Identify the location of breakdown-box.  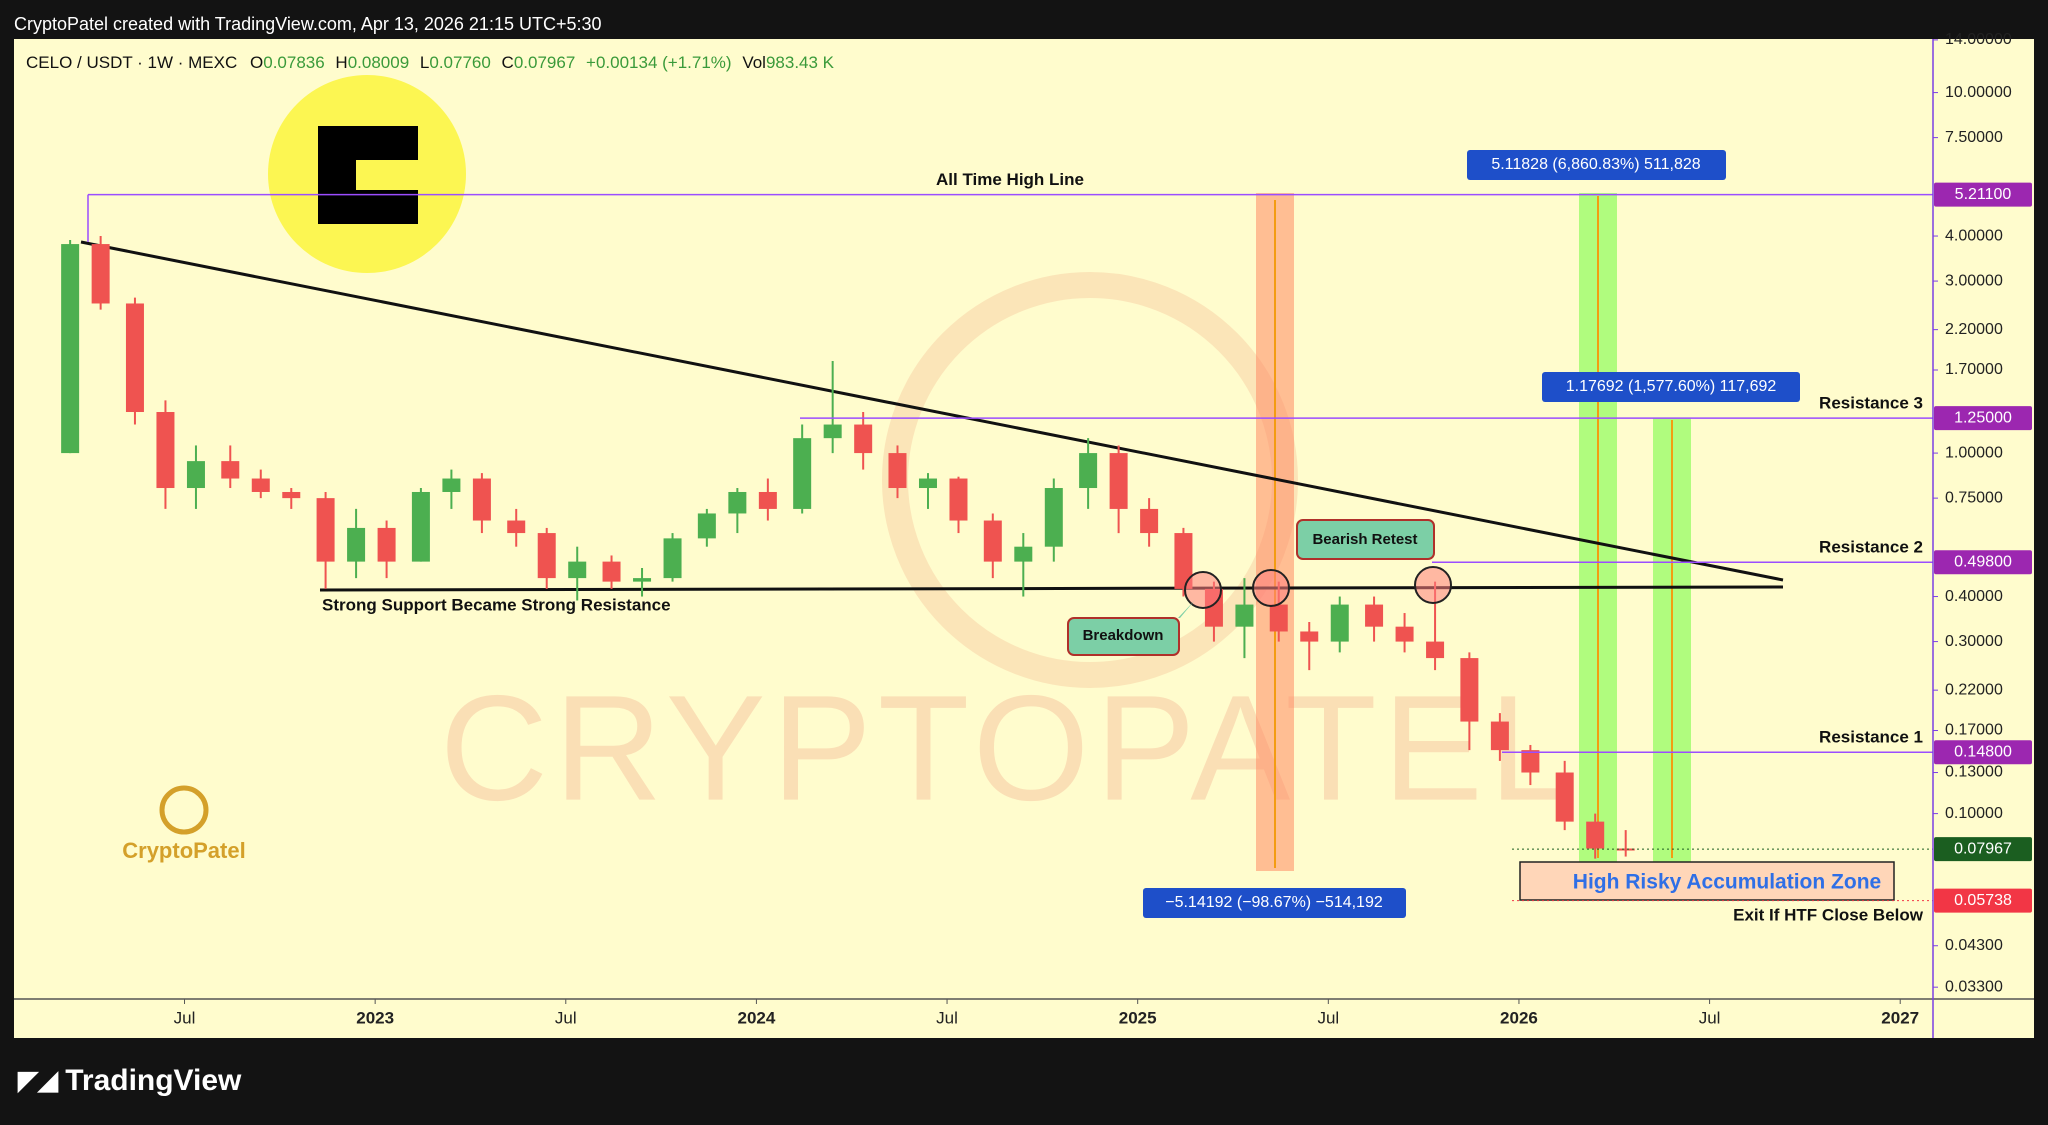
(1123, 636).